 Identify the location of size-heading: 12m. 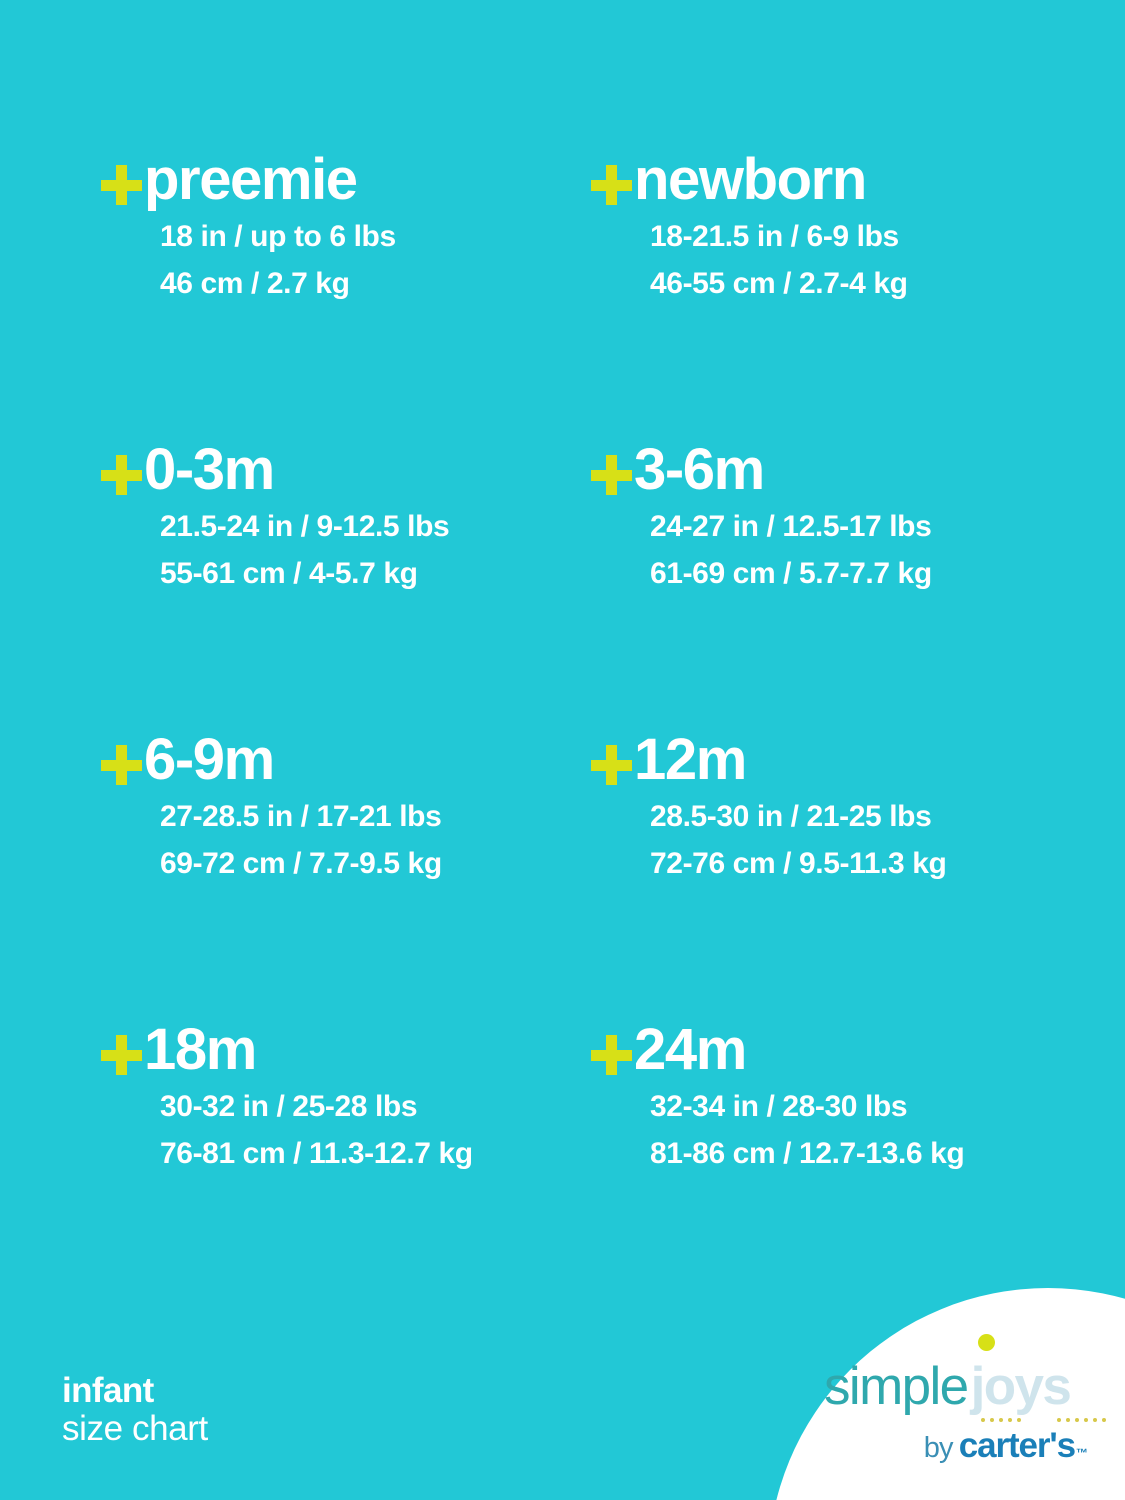
(835, 759).